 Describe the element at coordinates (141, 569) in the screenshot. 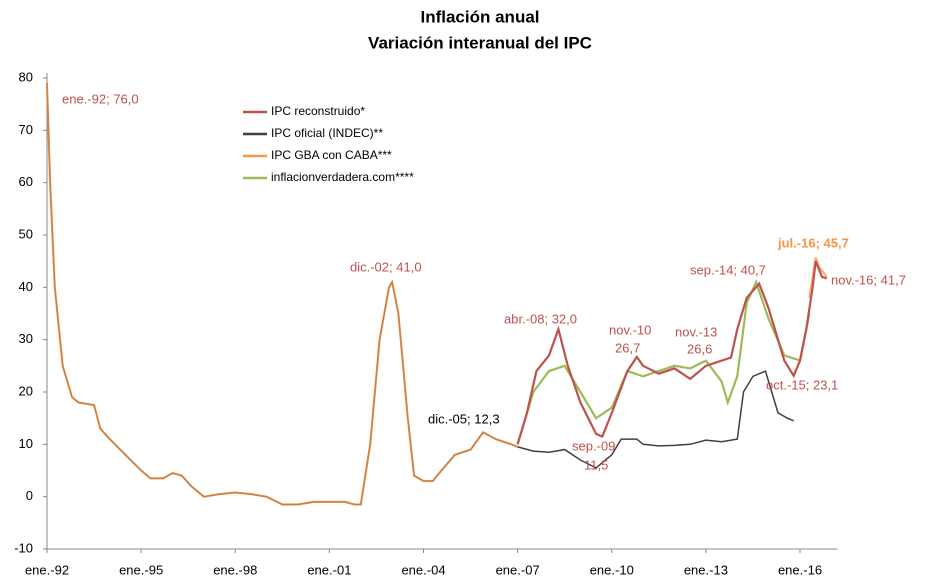

I see `x-tick-label: ene.-95` at that location.